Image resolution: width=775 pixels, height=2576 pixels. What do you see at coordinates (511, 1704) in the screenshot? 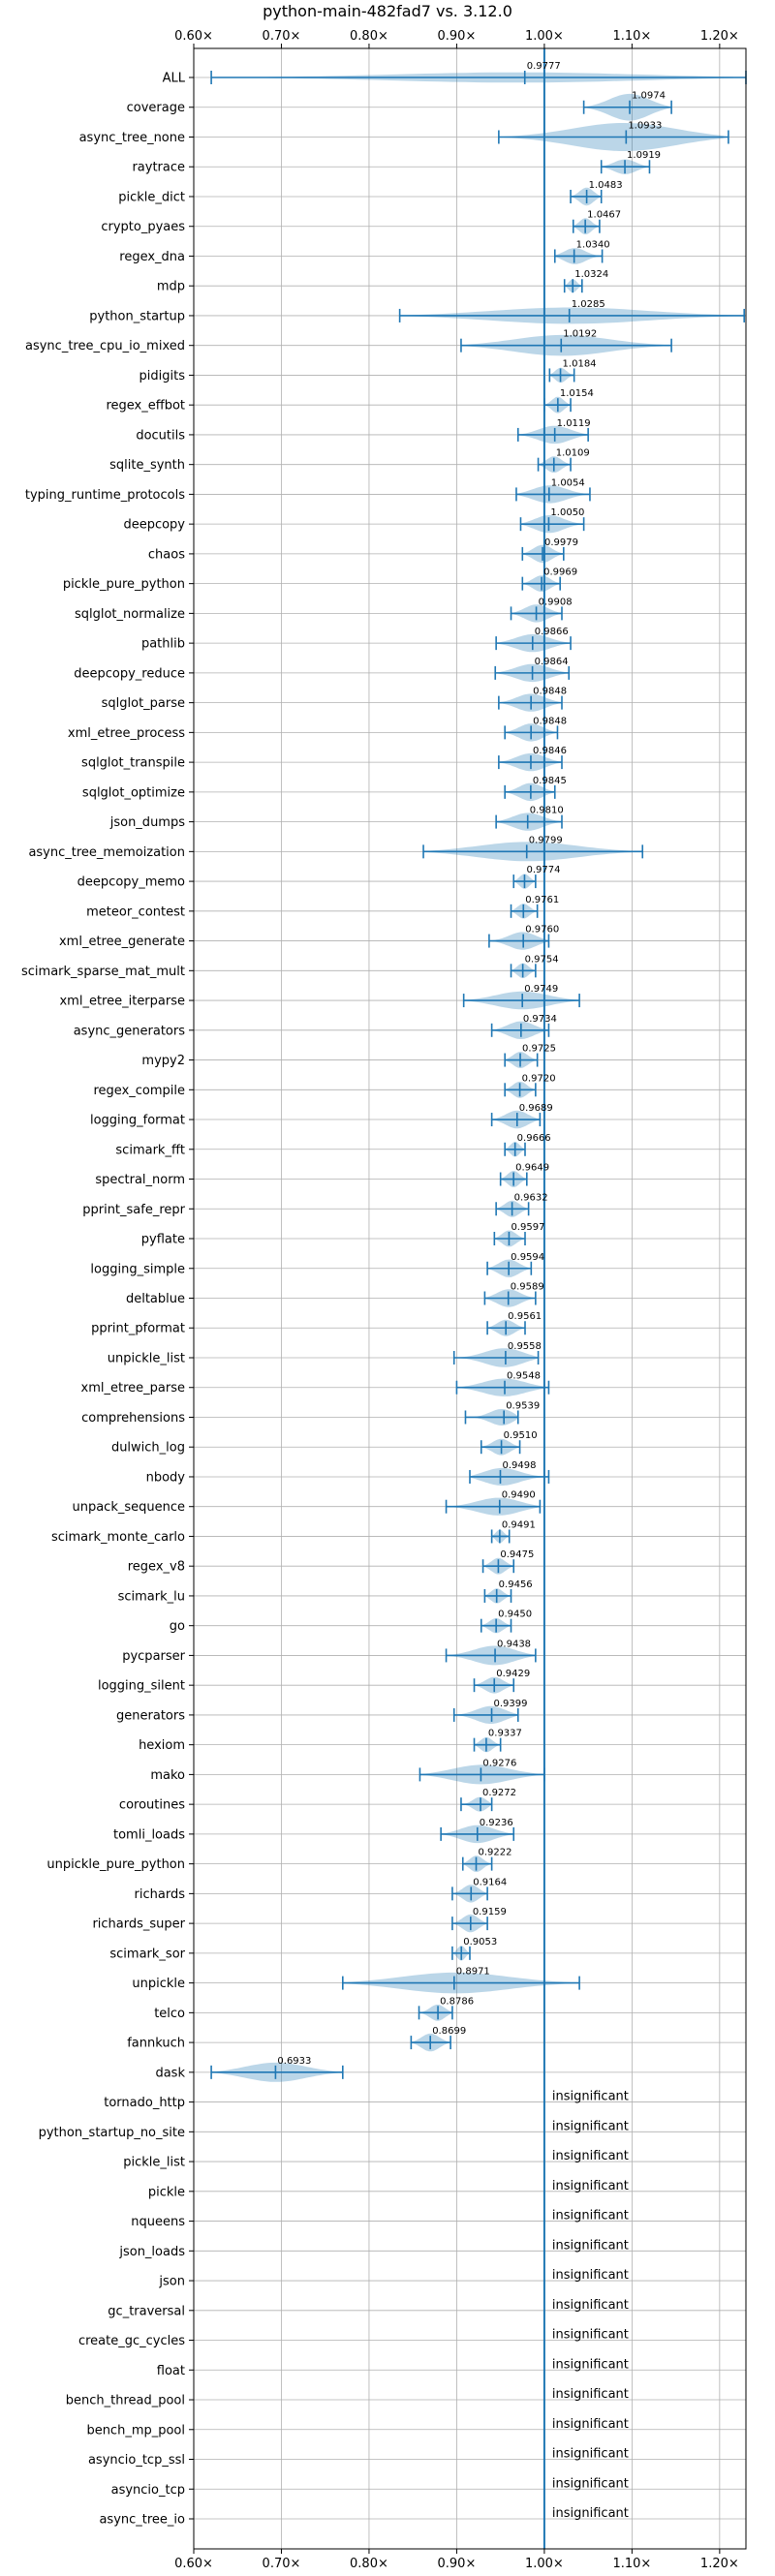
I see `value-label: 0.9399` at bounding box center [511, 1704].